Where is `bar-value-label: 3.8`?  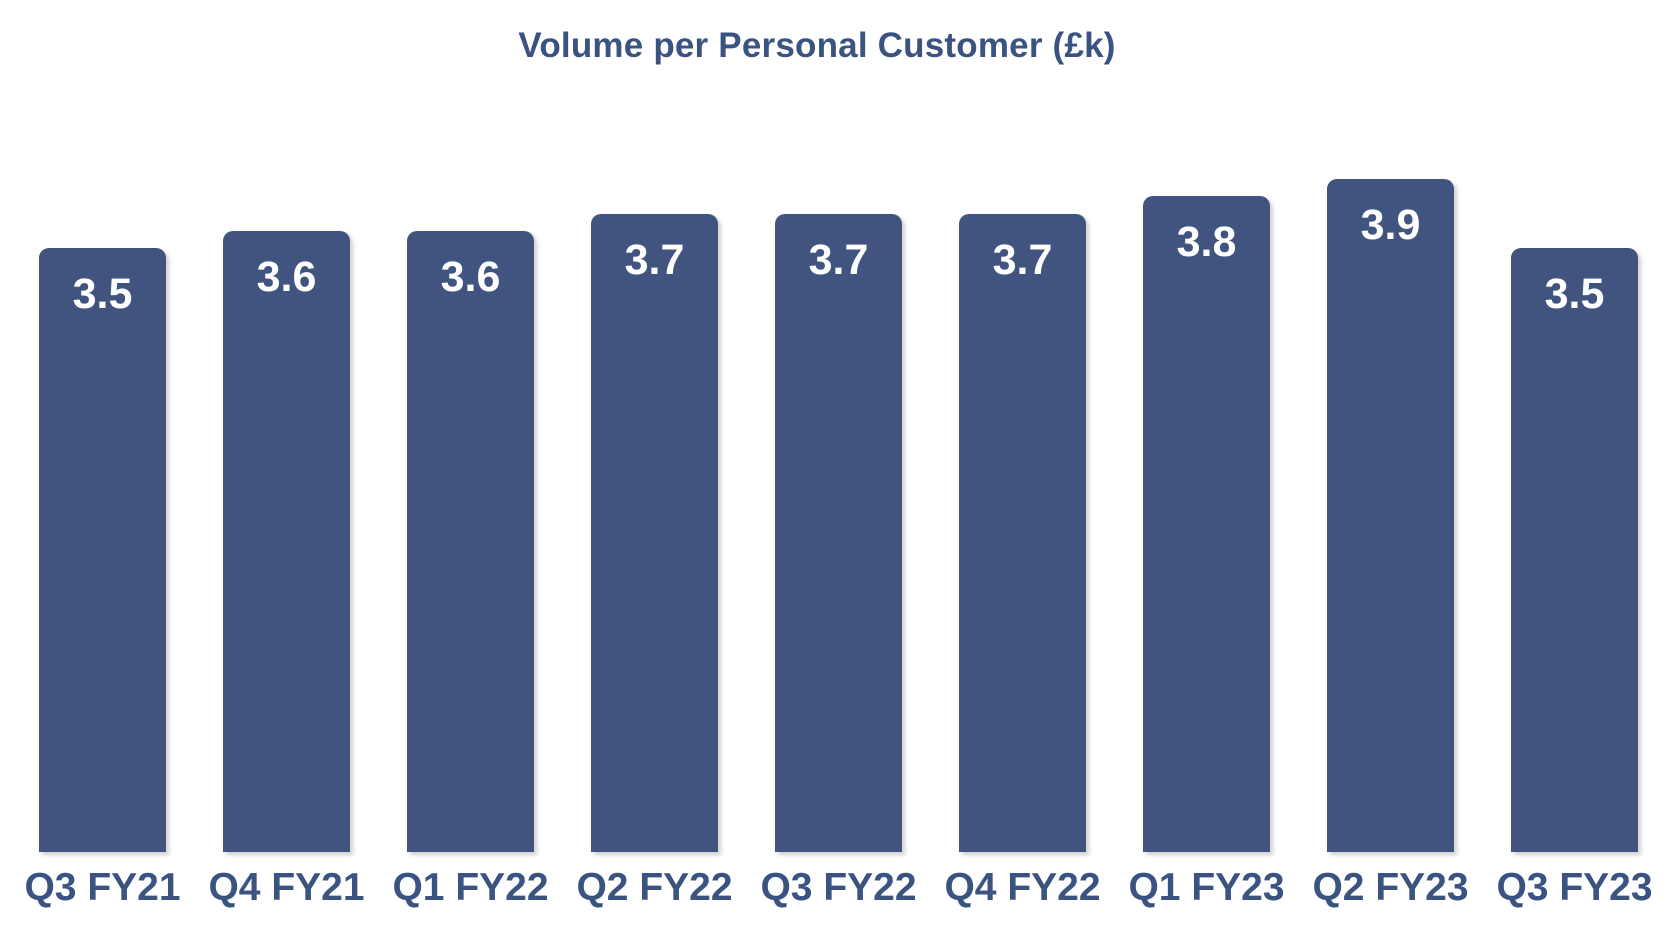 bar-value-label: 3.8 is located at coordinates (1206, 242).